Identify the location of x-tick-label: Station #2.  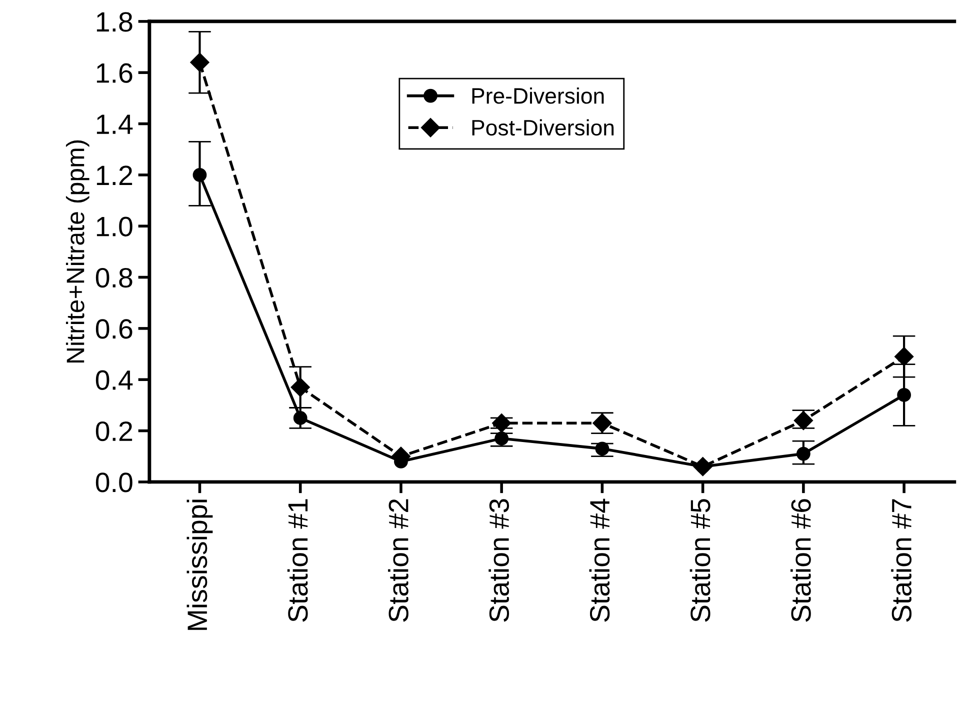
(398, 560).